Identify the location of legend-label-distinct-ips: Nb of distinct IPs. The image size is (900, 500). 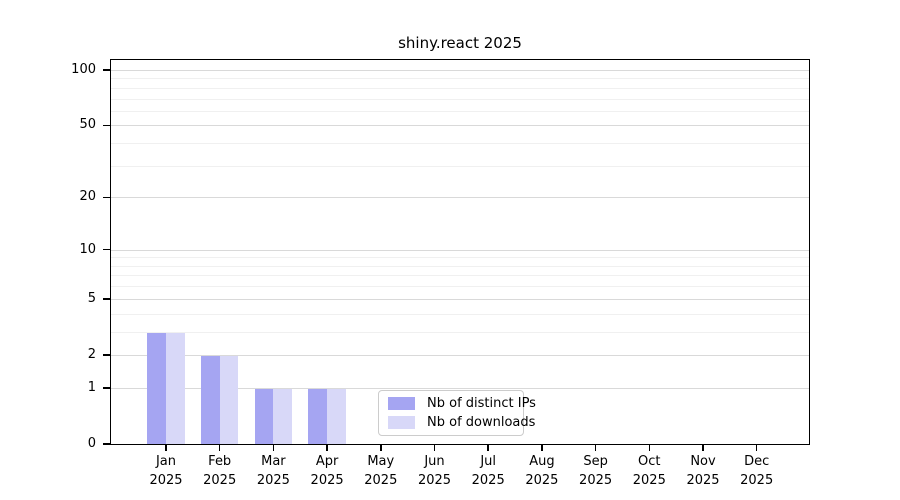
(481, 403).